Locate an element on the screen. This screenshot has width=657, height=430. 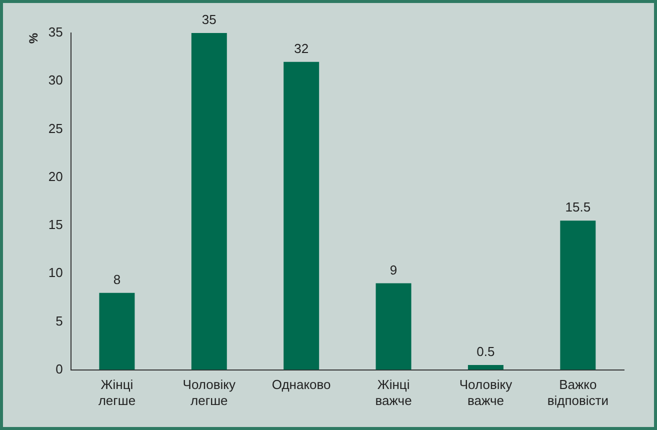
y-axis-title: % is located at coordinates (33, 38).